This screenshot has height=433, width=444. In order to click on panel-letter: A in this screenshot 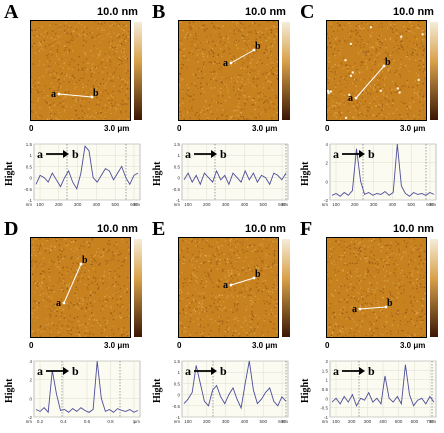, I will do `click(11, 12)`.